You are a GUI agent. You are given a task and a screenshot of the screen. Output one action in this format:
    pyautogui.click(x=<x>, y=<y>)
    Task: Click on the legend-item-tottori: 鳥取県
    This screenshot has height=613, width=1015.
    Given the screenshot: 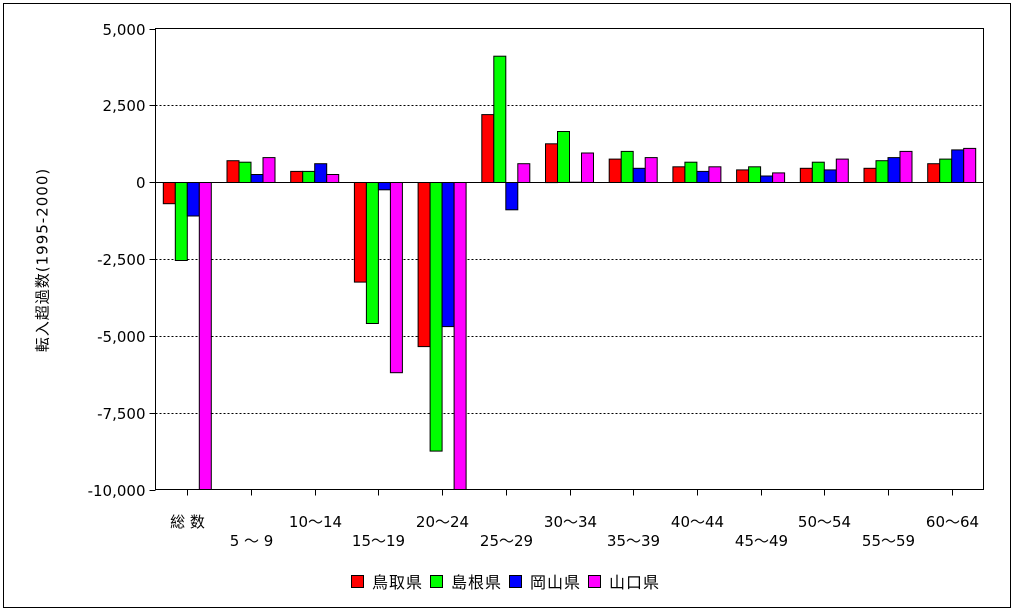 What is the action you would take?
    pyautogui.click(x=390, y=581)
    